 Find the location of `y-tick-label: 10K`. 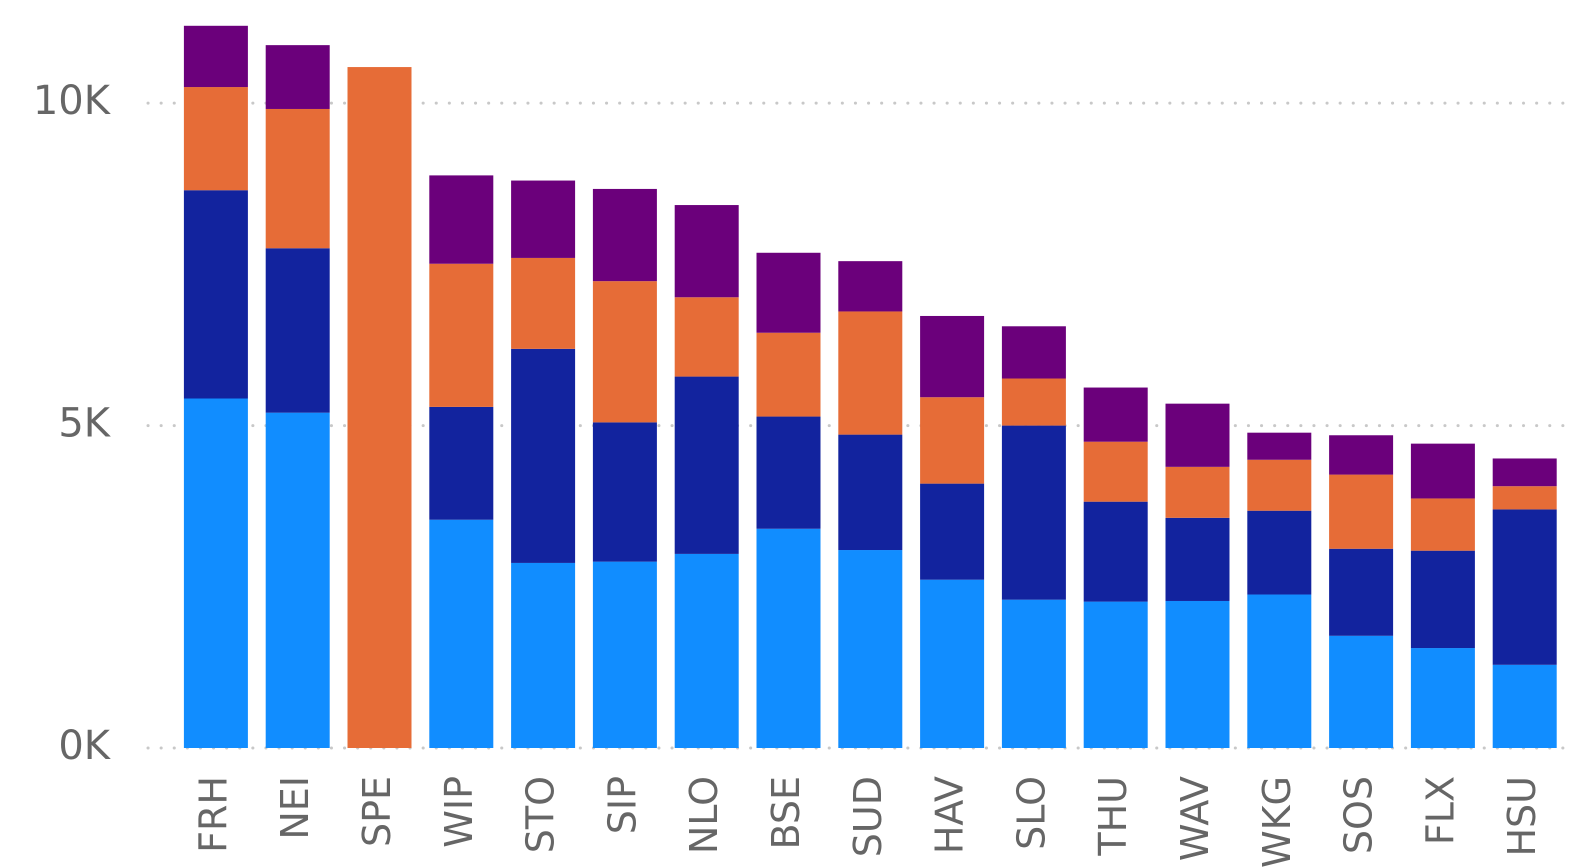

y-tick-label: 10K is located at coordinates (72, 101).